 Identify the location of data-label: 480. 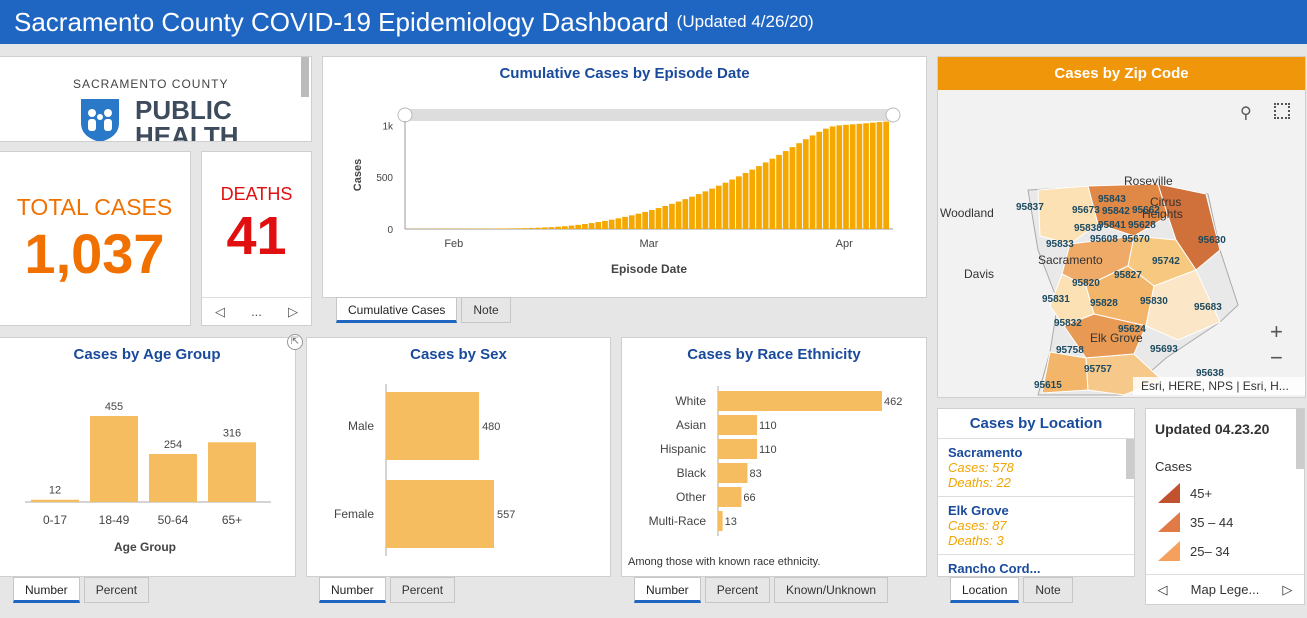
(491, 427).